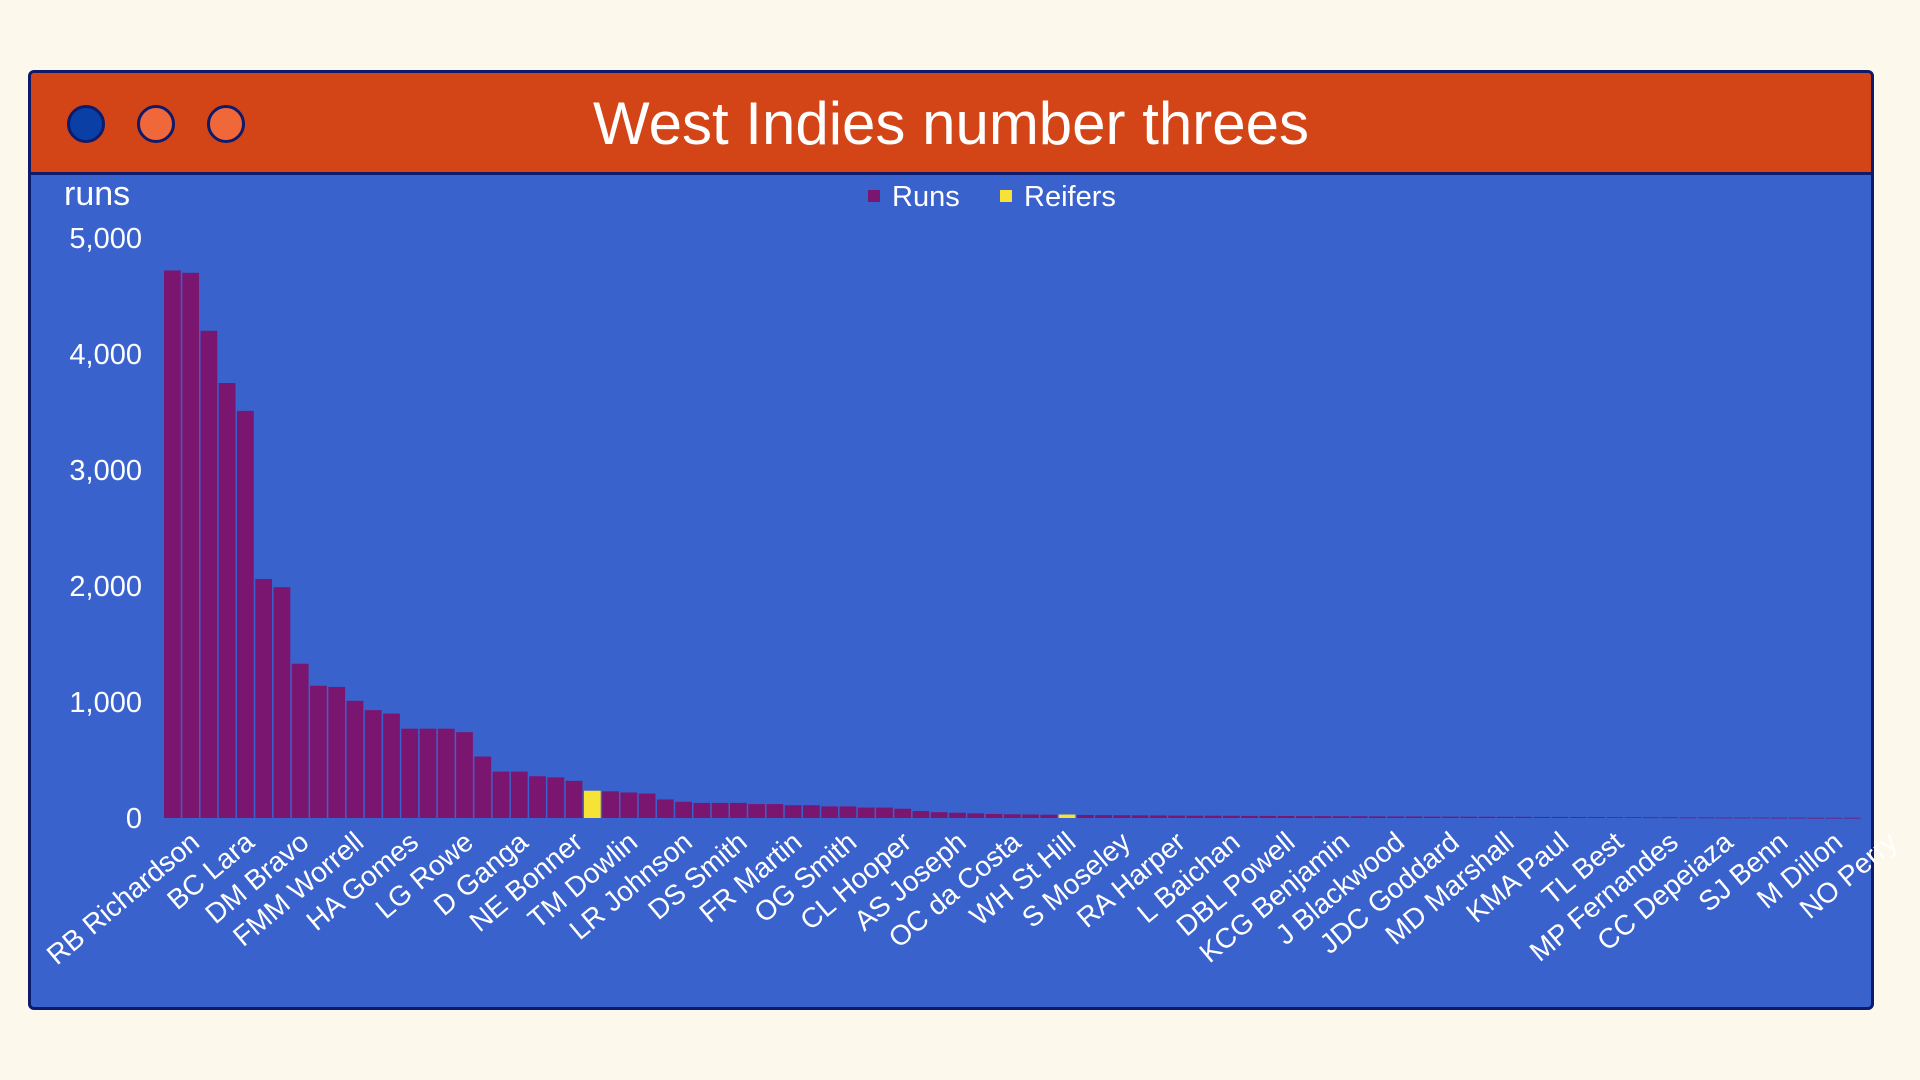 The width and height of the screenshot is (1920, 1080). What do you see at coordinates (156, 124) in the screenshot?
I see `minimize-button` at bounding box center [156, 124].